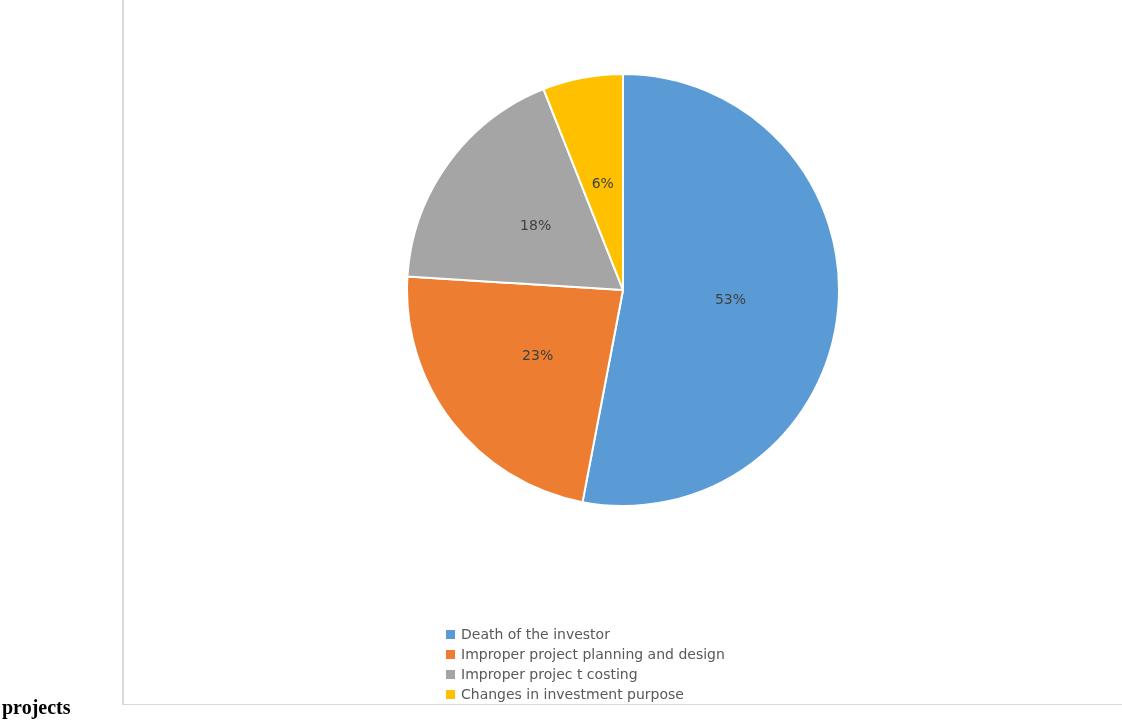 The height and width of the screenshot is (721, 1122). I want to click on legend-label: Improper projec t costing, so click(549, 674).